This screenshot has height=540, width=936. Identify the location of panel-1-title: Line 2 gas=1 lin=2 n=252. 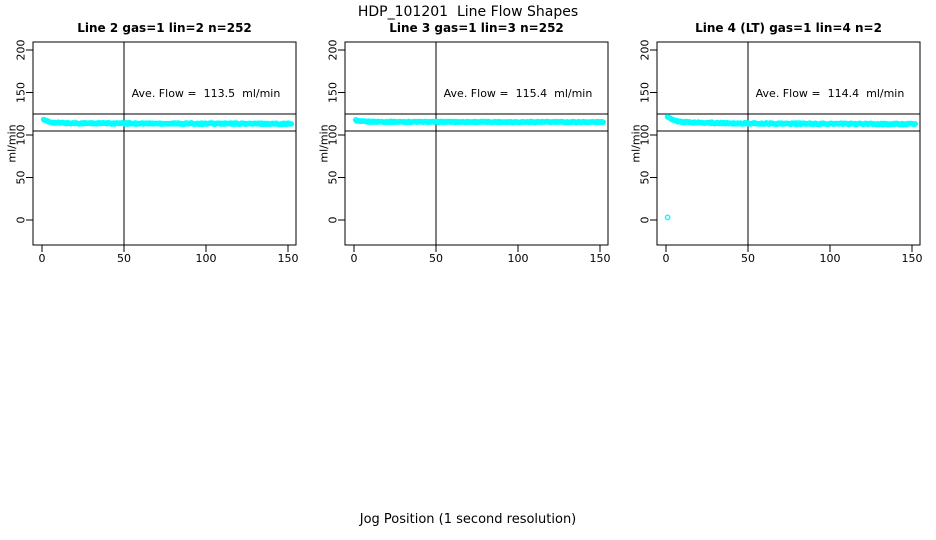
(164, 28).